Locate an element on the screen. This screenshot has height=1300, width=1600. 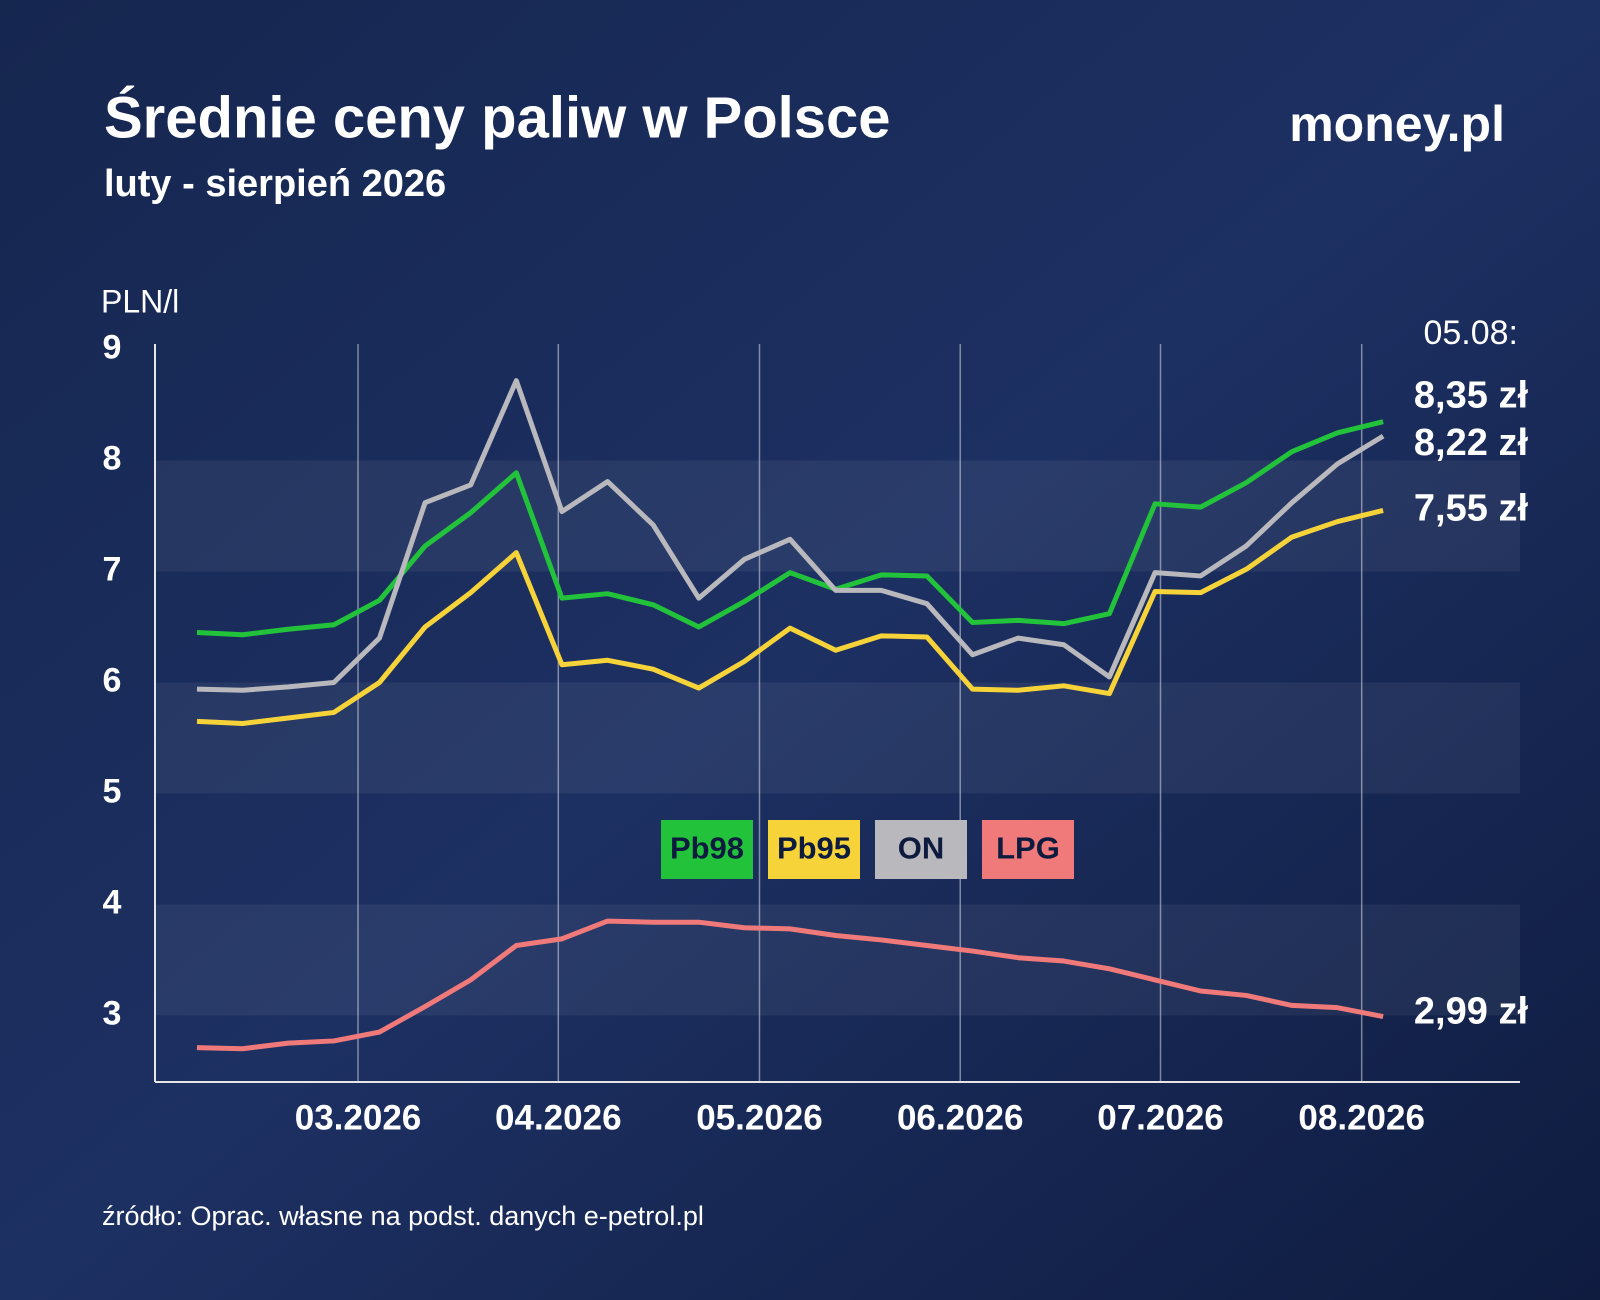
chart-subtitle: luty - sierpień 2026 is located at coordinates (275, 184).